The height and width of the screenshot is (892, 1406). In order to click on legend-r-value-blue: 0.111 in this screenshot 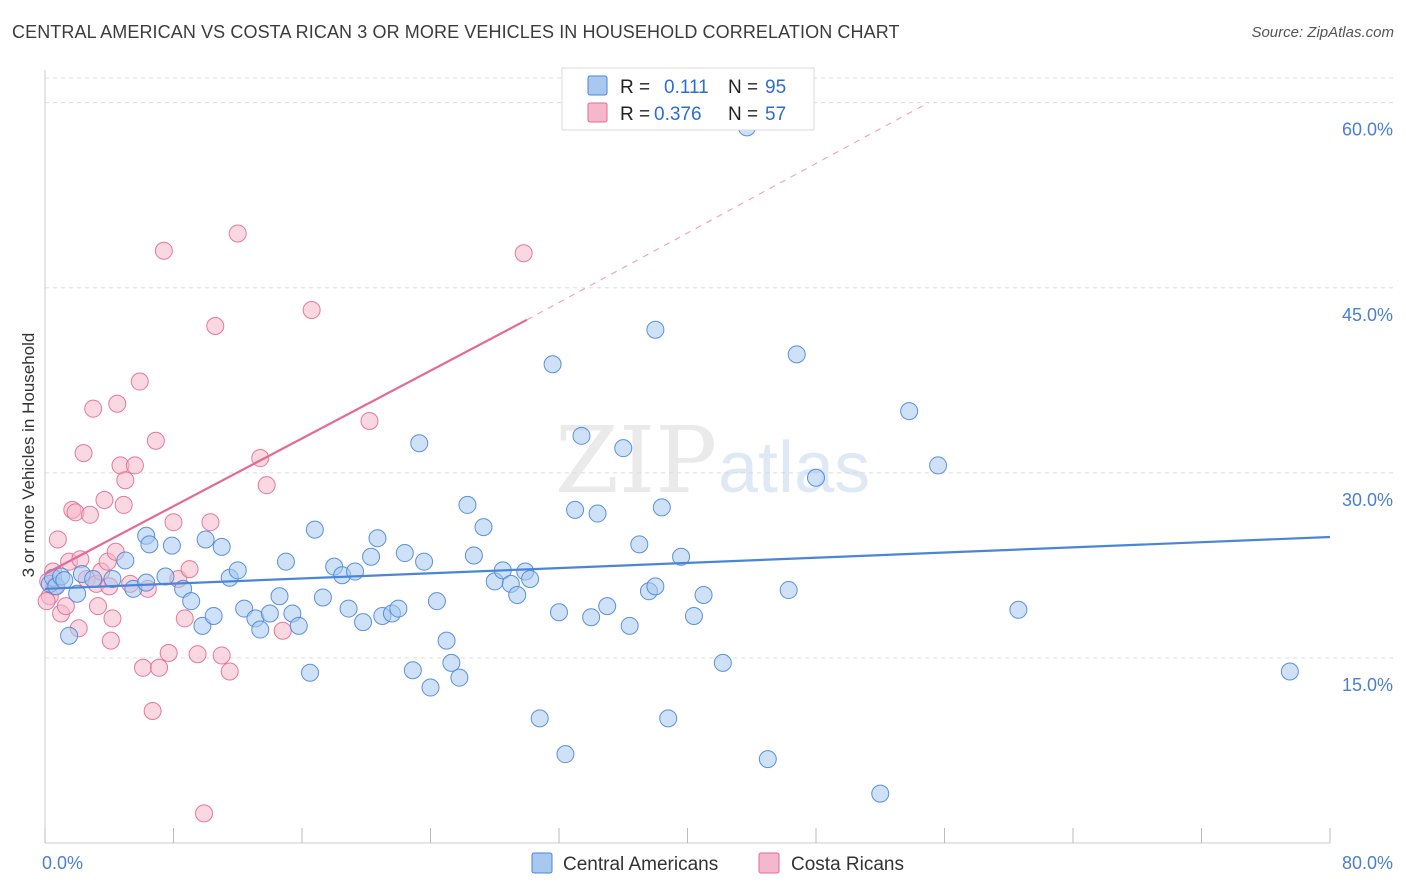, I will do `click(686, 87)`.